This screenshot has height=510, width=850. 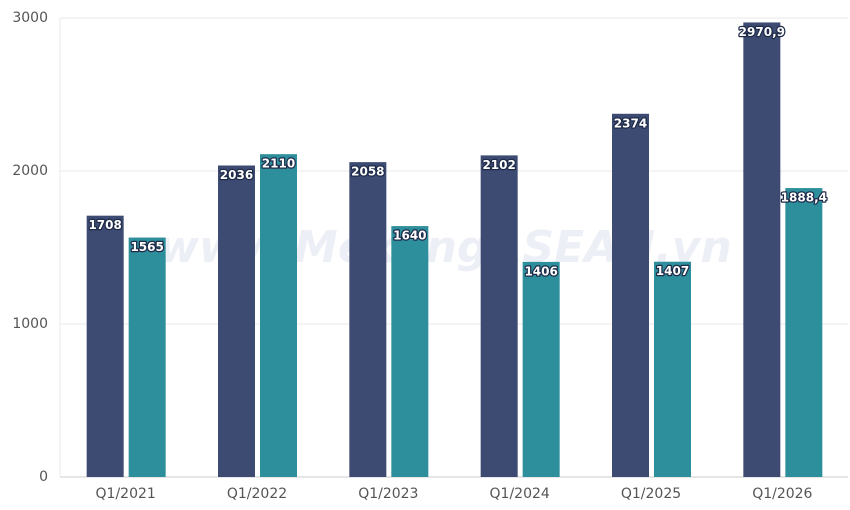 What do you see at coordinates (540, 271) in the screenshot?
I see `value-label: 1406` at bounding box center [540, 271].